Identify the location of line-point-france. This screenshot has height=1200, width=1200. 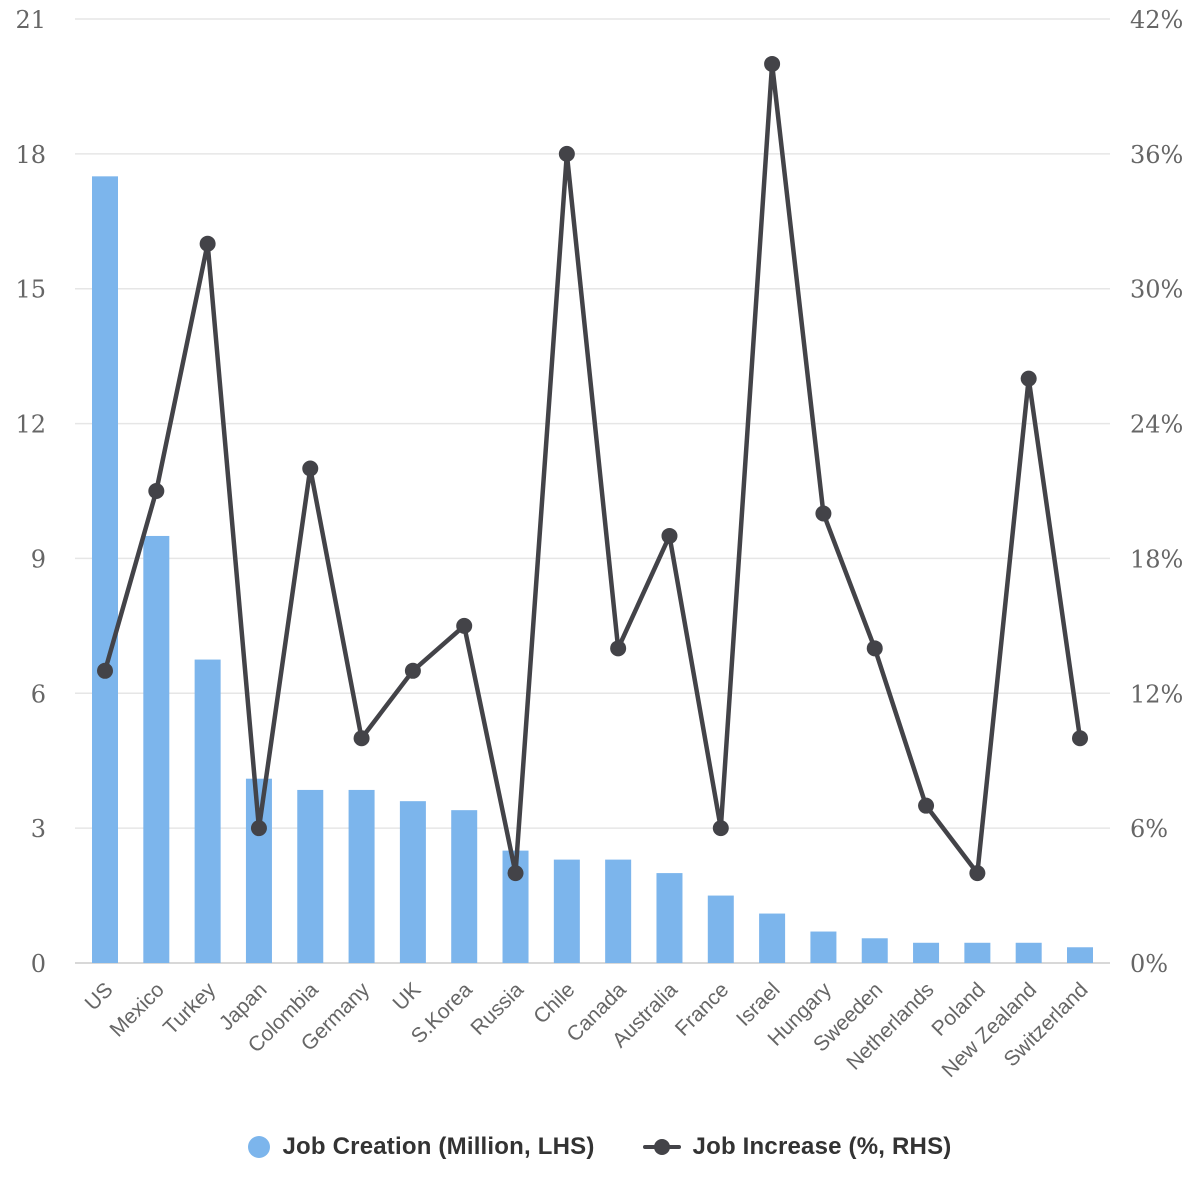
(720, 828).